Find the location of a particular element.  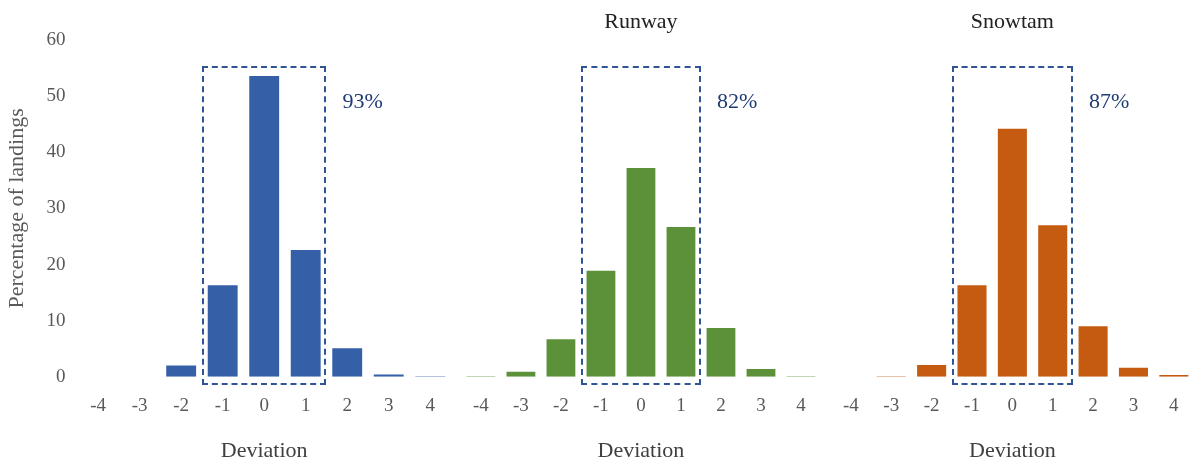

y-tick-label: 40 is located at coordinates (56, 151).